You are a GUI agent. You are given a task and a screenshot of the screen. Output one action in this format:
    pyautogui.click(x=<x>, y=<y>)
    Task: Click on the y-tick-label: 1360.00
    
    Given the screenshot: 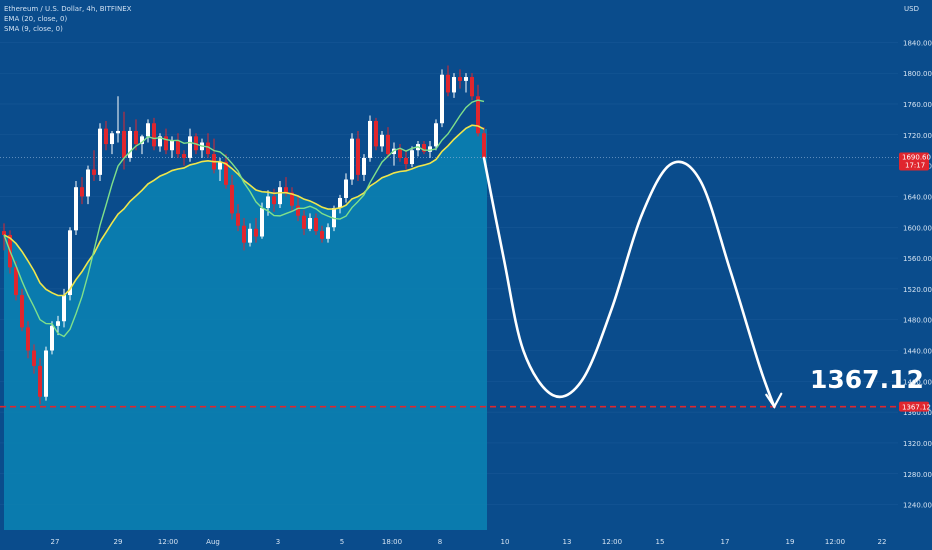 What is the action you would take?
    pyautogui.click(x=917, y=413)
    